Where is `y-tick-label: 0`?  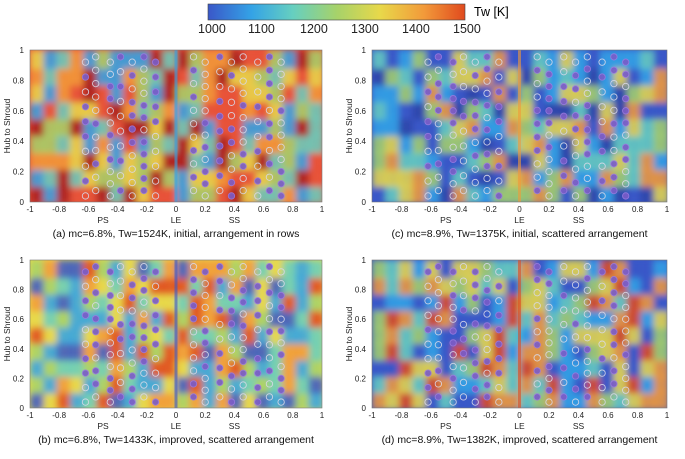
y-tick-label: 0 is located at coordinates (364, 408).